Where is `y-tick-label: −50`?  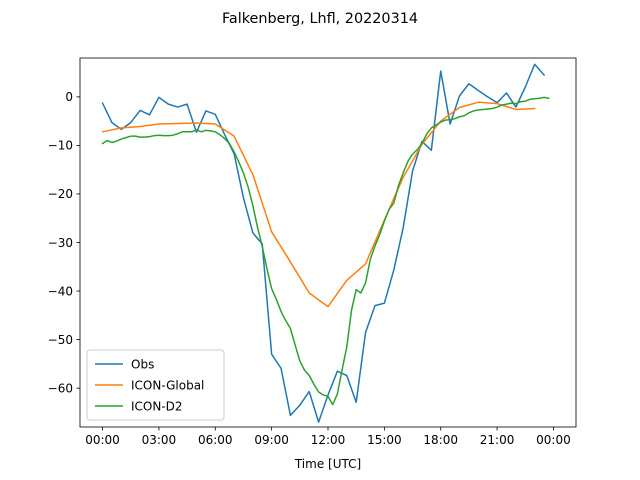
y-tick-label: −50 is located at coordinates (60, 340).